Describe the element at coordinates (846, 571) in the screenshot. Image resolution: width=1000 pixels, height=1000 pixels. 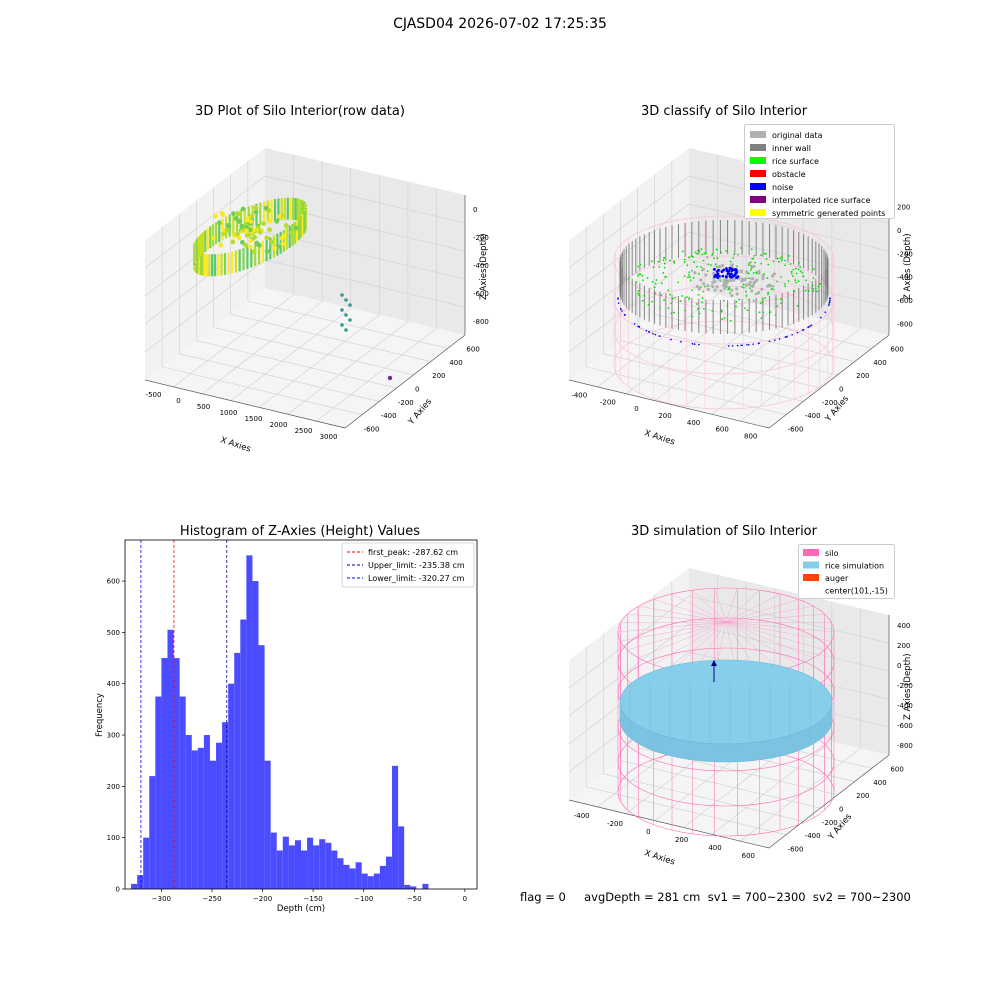
I see `simulation-legend: silo rice simulation auger center(101,-15)` at that location.